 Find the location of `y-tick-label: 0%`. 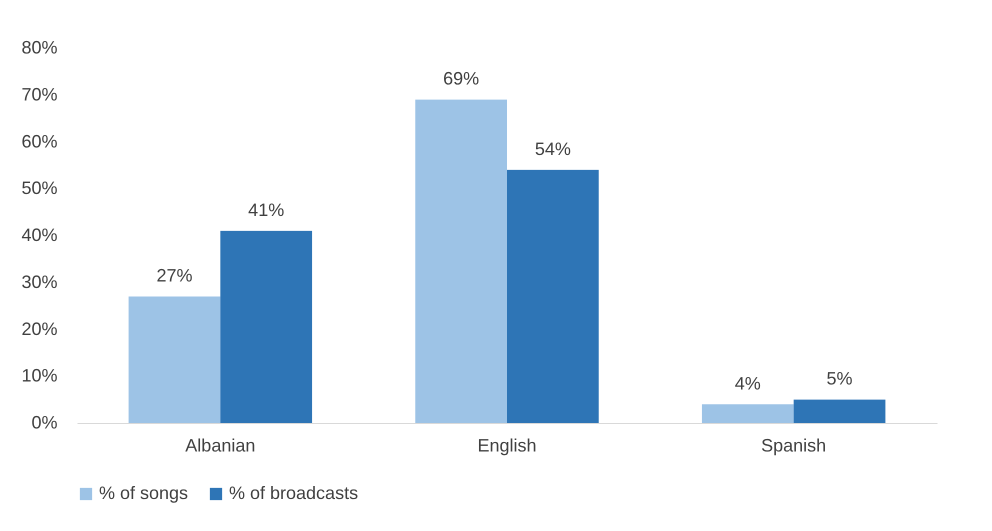

y-tick-label: 0% is located at coordinates (44, 422).